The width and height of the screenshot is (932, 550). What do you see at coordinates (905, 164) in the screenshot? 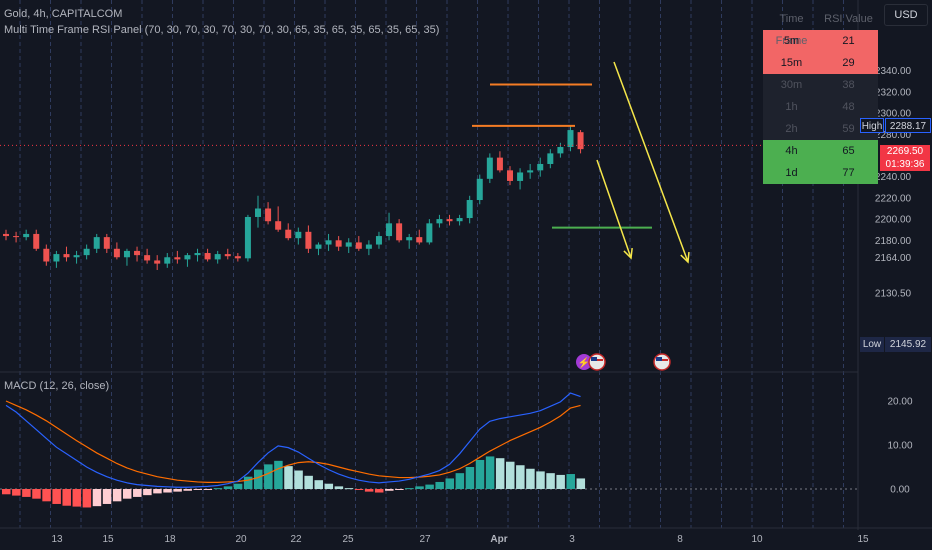
I see `bar-countdown: 01:39:36` at bounding box center [905, 164].